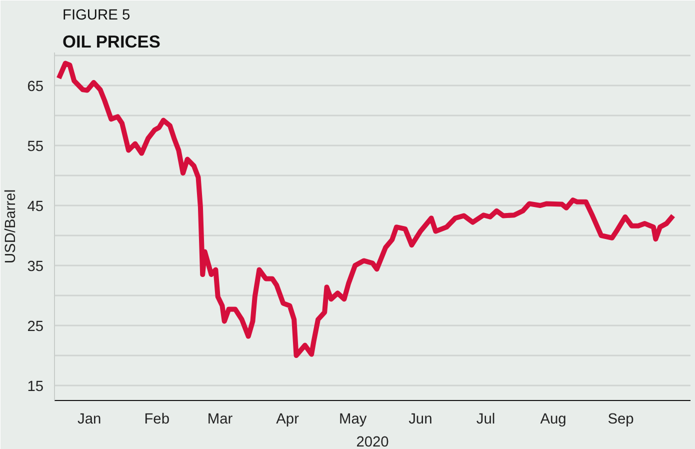  I want to click on y-tick-label: 55, so click(35, 147).